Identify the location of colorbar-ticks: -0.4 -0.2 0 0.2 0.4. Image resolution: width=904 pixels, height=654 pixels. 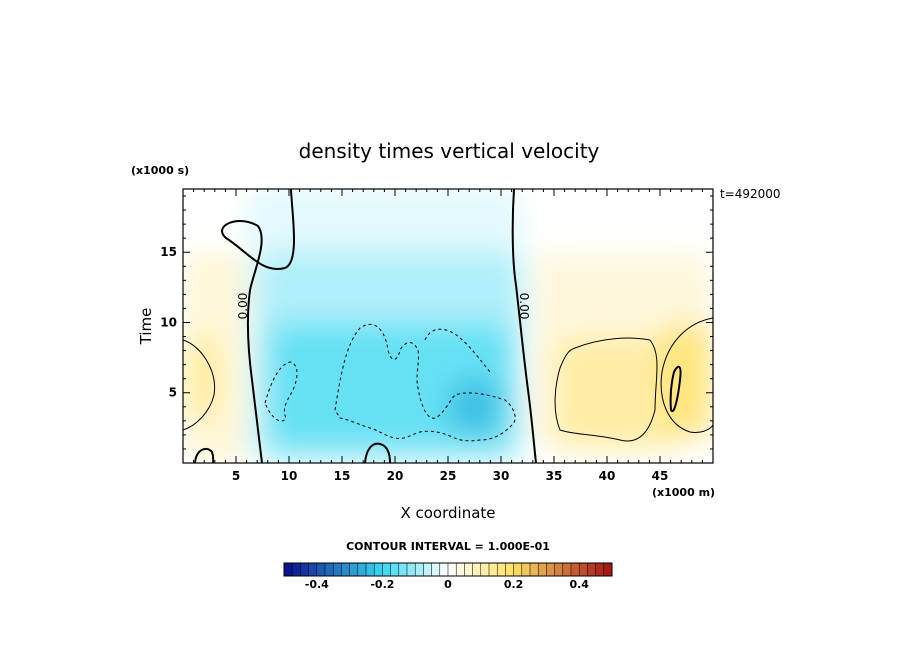
(447, 584).